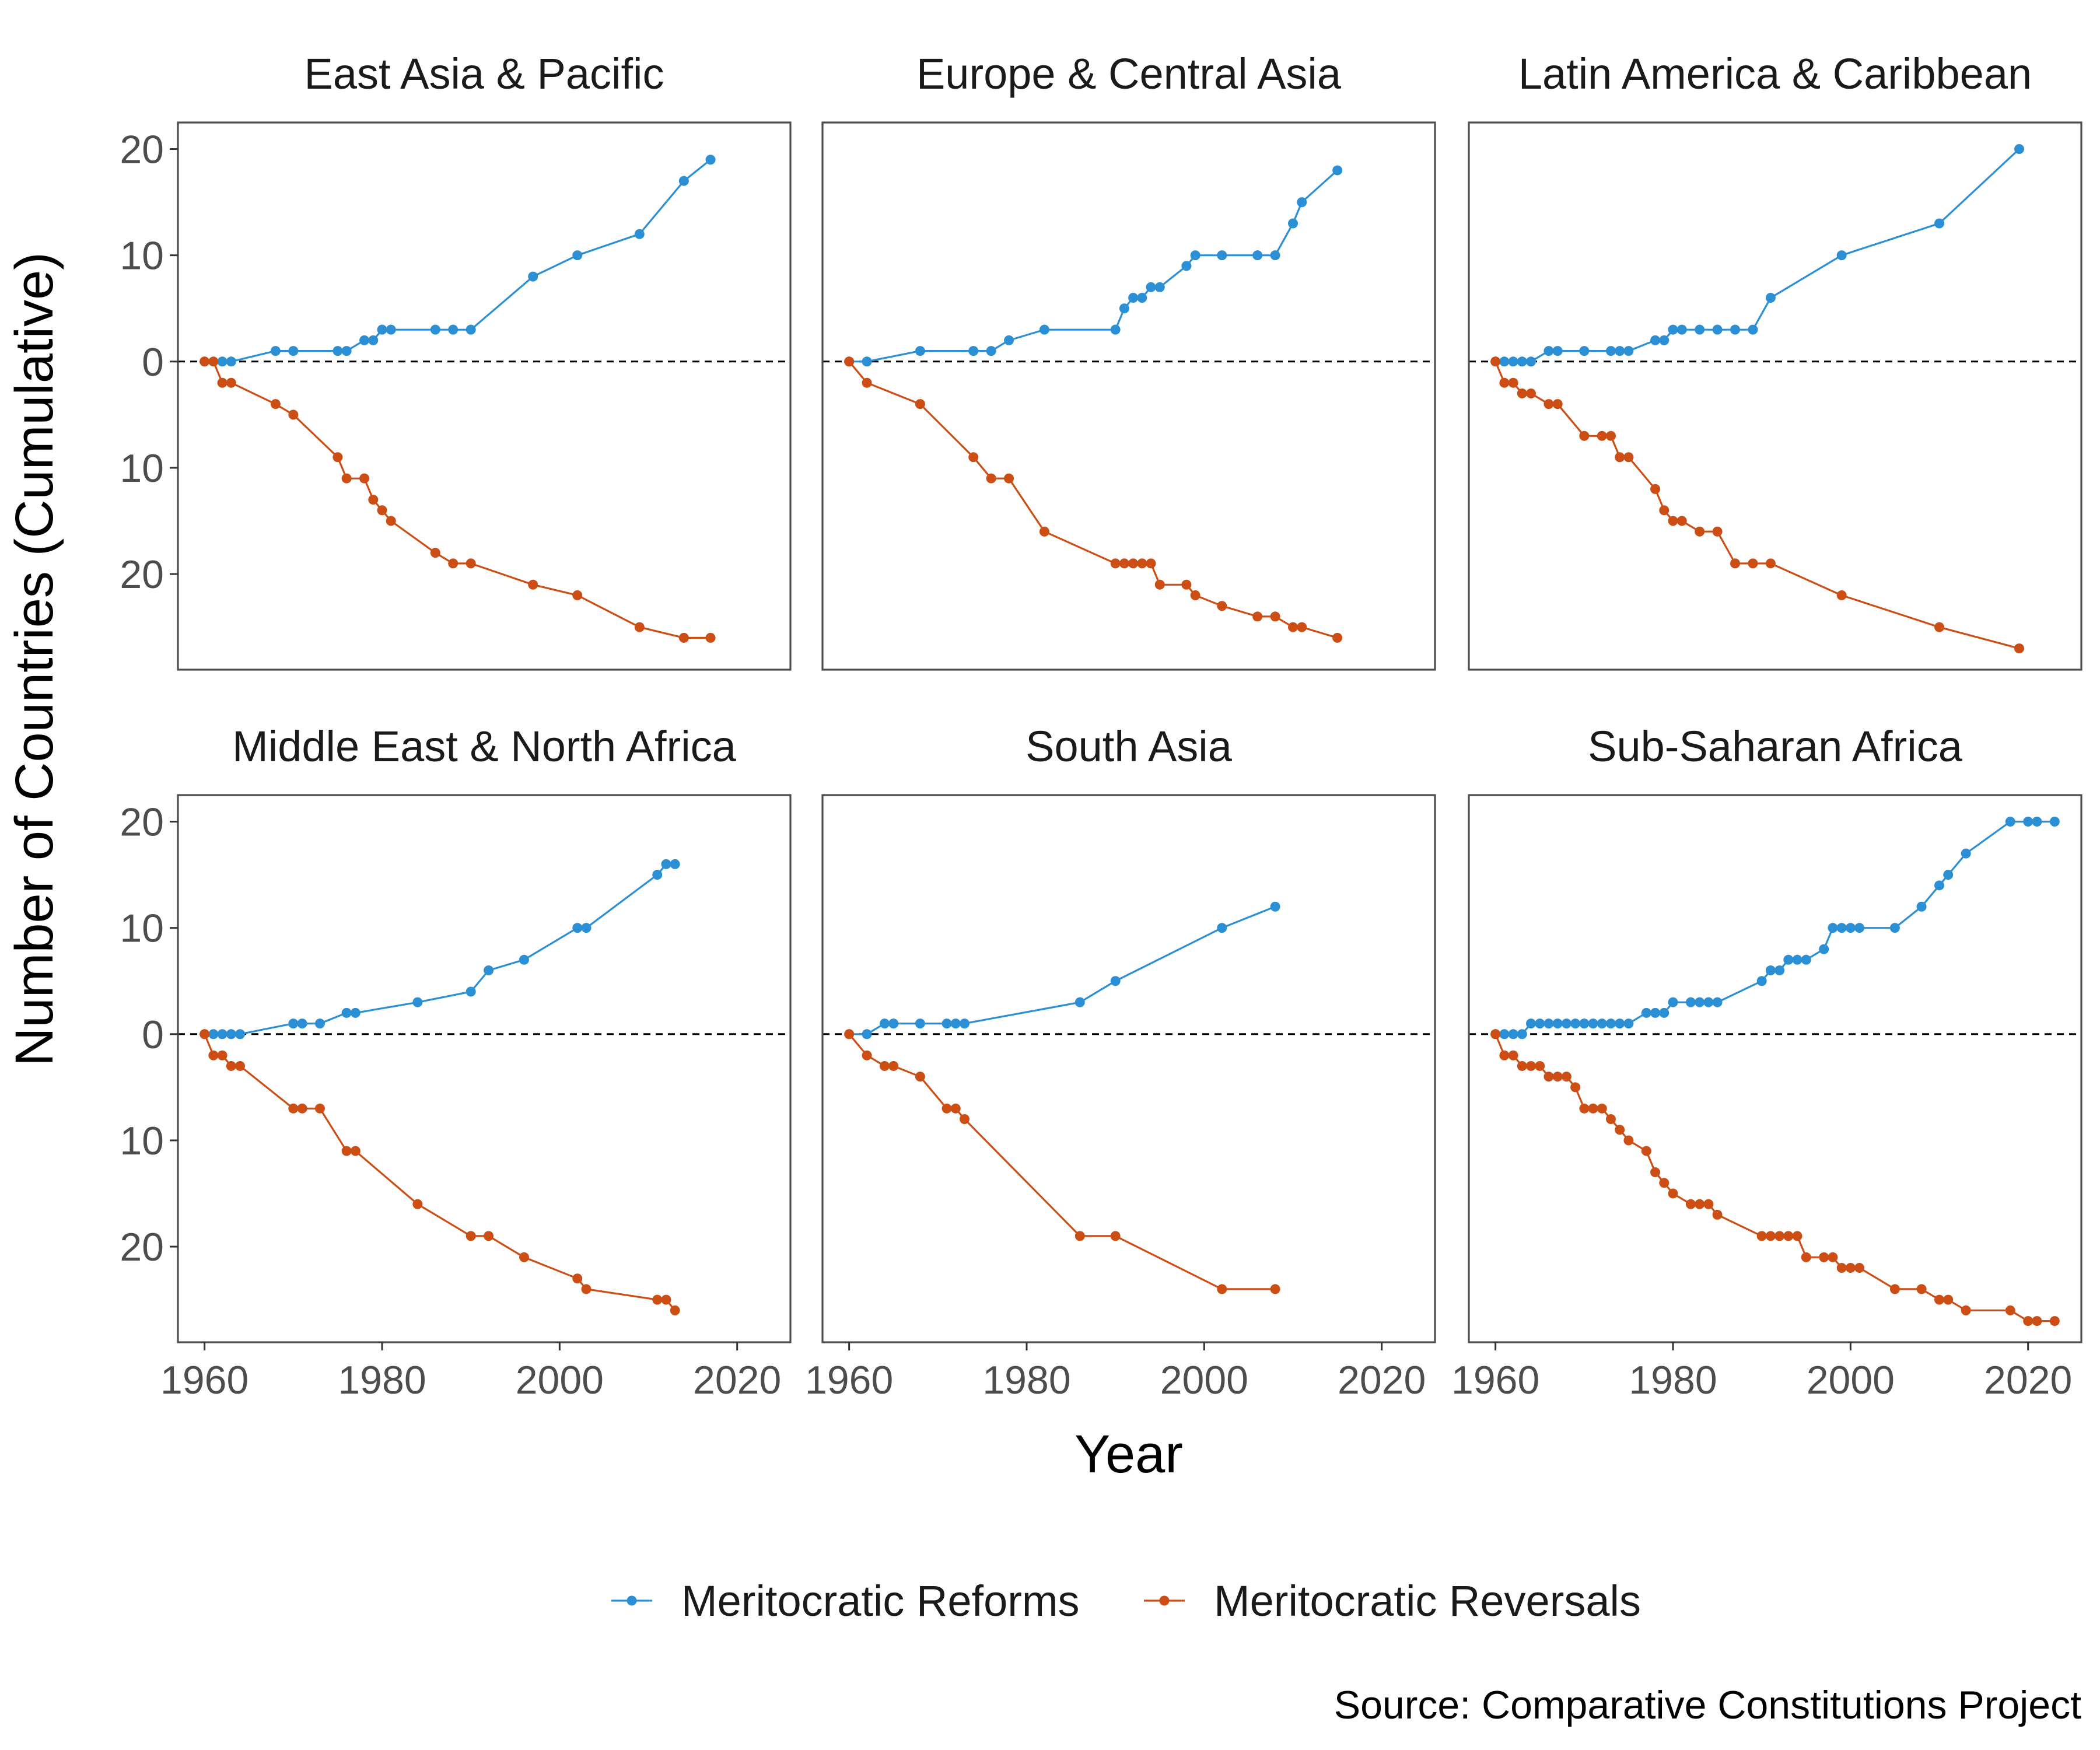 The image size is (2100, 1750). Describe the element at coordinates (142, 468) in the screenshot. I see `y-tick-label: 10` at that location.